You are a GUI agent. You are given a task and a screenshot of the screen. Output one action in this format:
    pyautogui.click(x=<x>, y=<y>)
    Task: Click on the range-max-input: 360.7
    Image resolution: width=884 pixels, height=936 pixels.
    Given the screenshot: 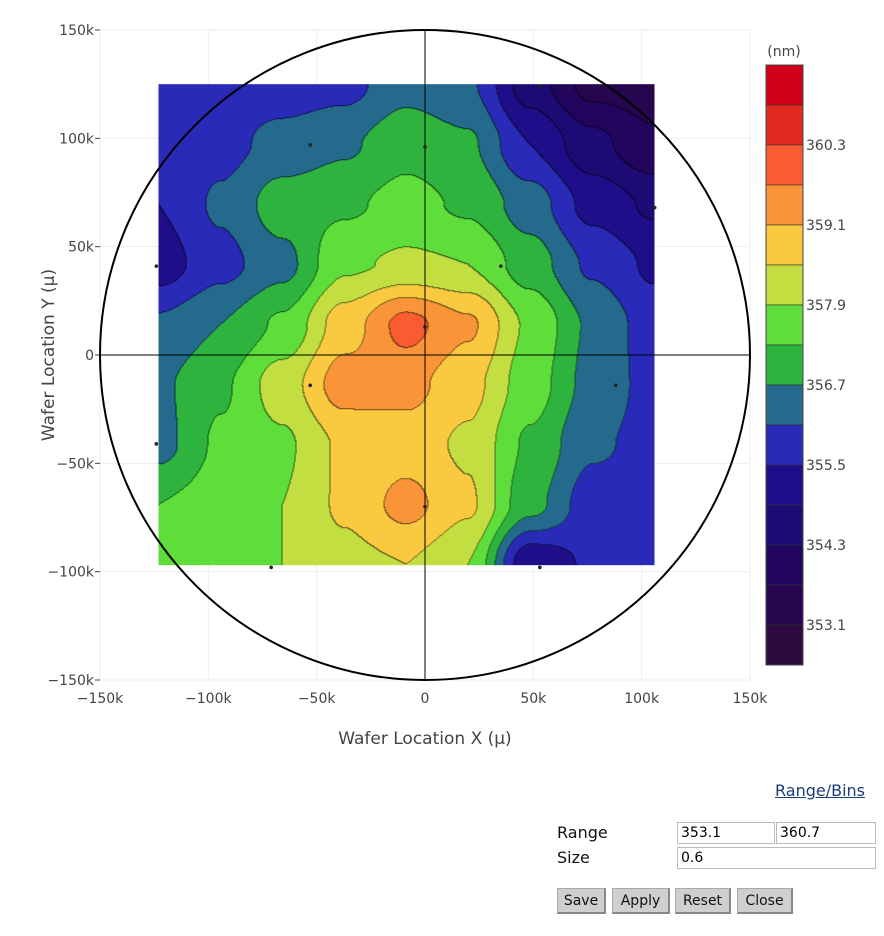 What is the action you would take?
    pyautogui.click(x=826, y=833)
    